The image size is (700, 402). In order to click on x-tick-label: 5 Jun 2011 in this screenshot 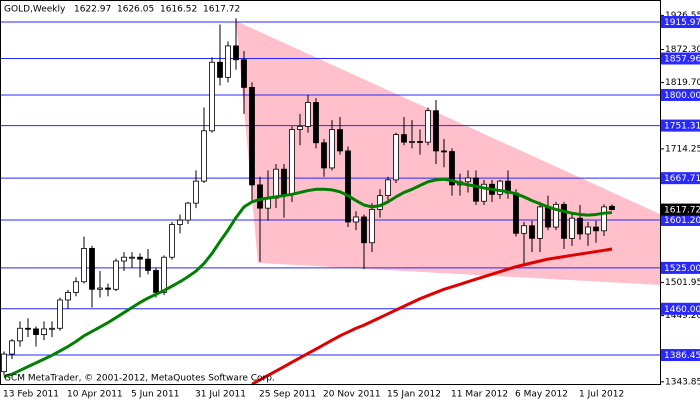, I will do `click(155, 395)`.